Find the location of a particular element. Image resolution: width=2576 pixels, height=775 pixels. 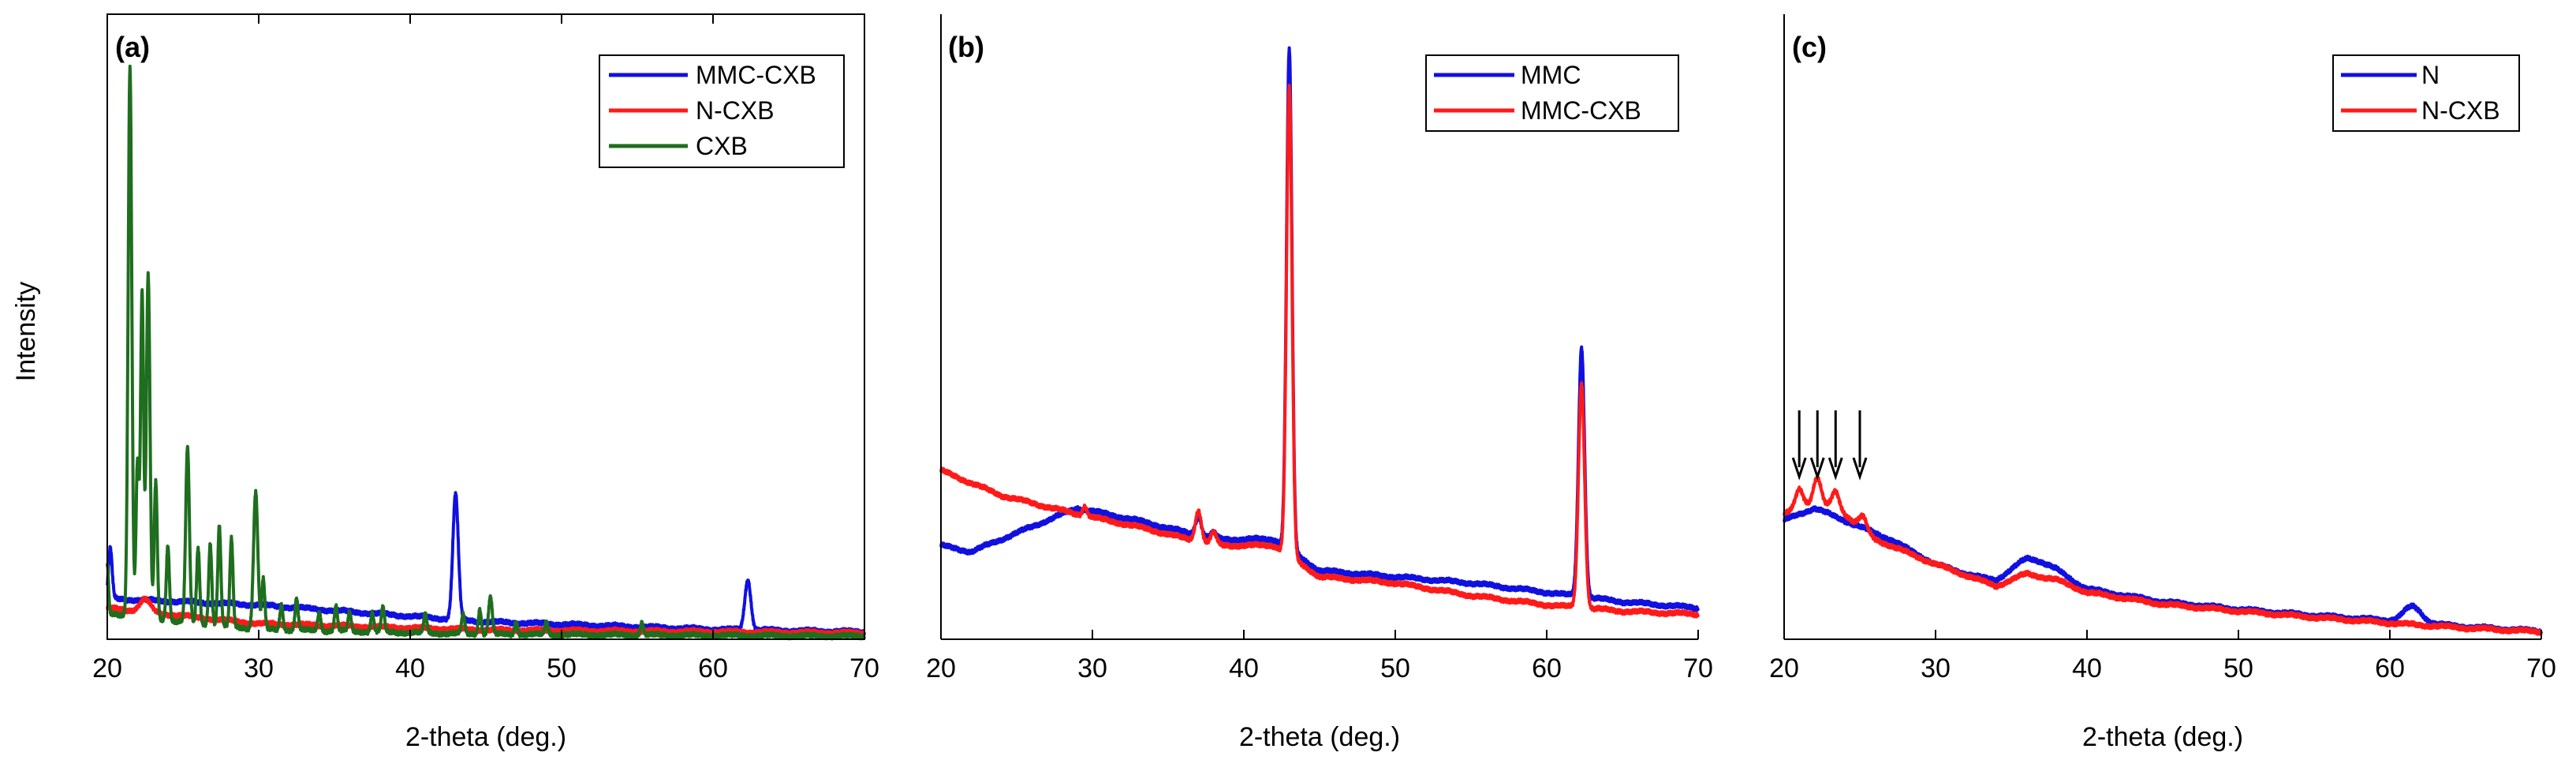

panel-b-tick-label-70: 70 is located at coordinates (1698, 668).